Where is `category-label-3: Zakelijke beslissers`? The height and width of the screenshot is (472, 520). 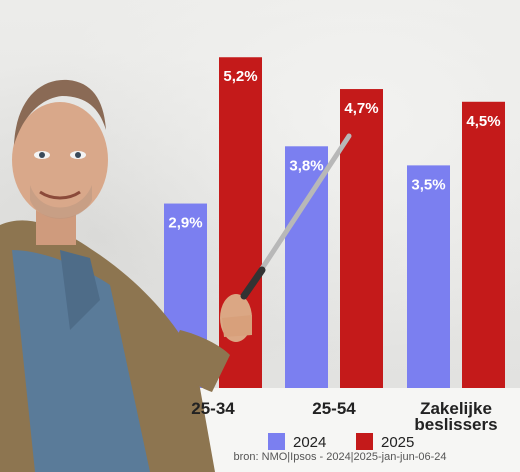 category-label-3: Zakelijke beslissers is located at coordinates (455, 416).